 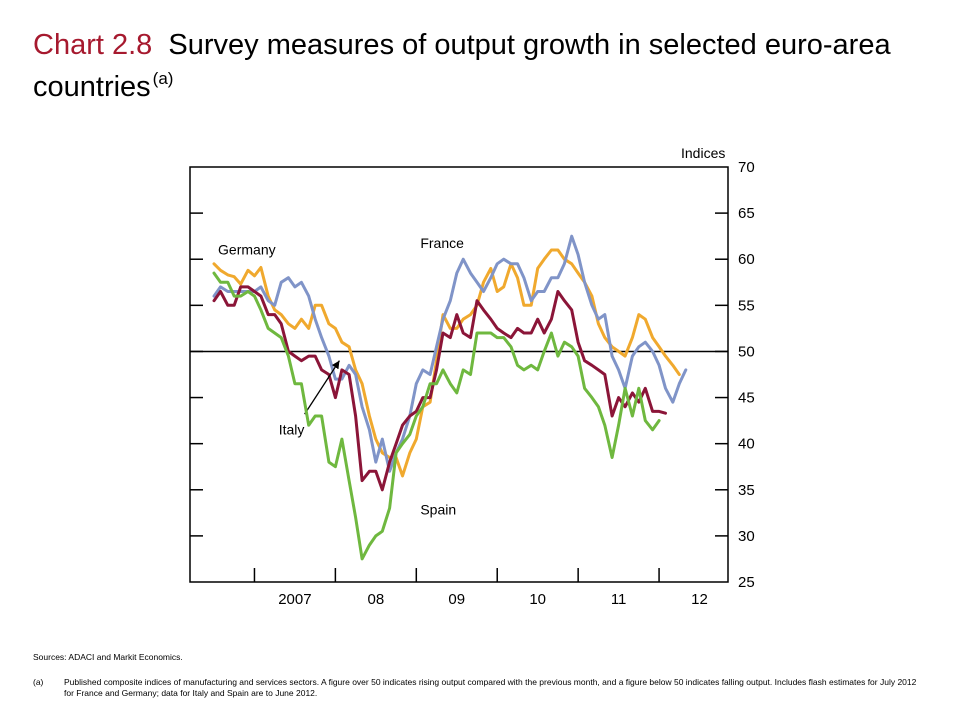 I want to click on series-line-italy, so click(x=439, y=388).